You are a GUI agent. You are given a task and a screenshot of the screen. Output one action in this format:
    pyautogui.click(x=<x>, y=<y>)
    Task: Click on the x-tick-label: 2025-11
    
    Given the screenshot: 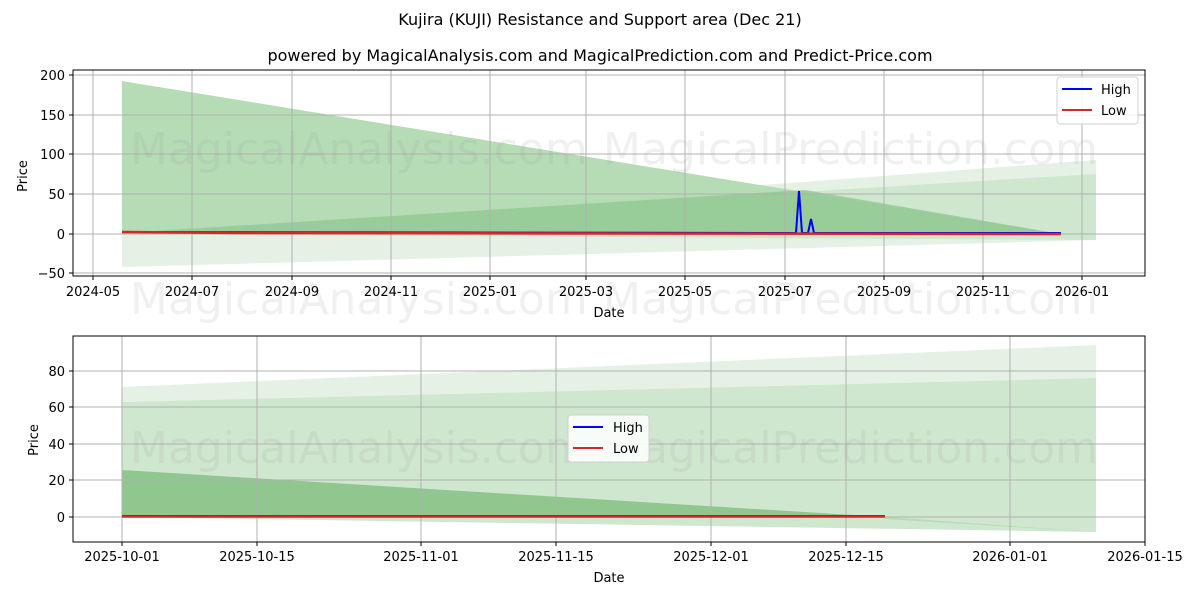 What is the action you would take?
    pyautogui.click(x=983, y=292)
    